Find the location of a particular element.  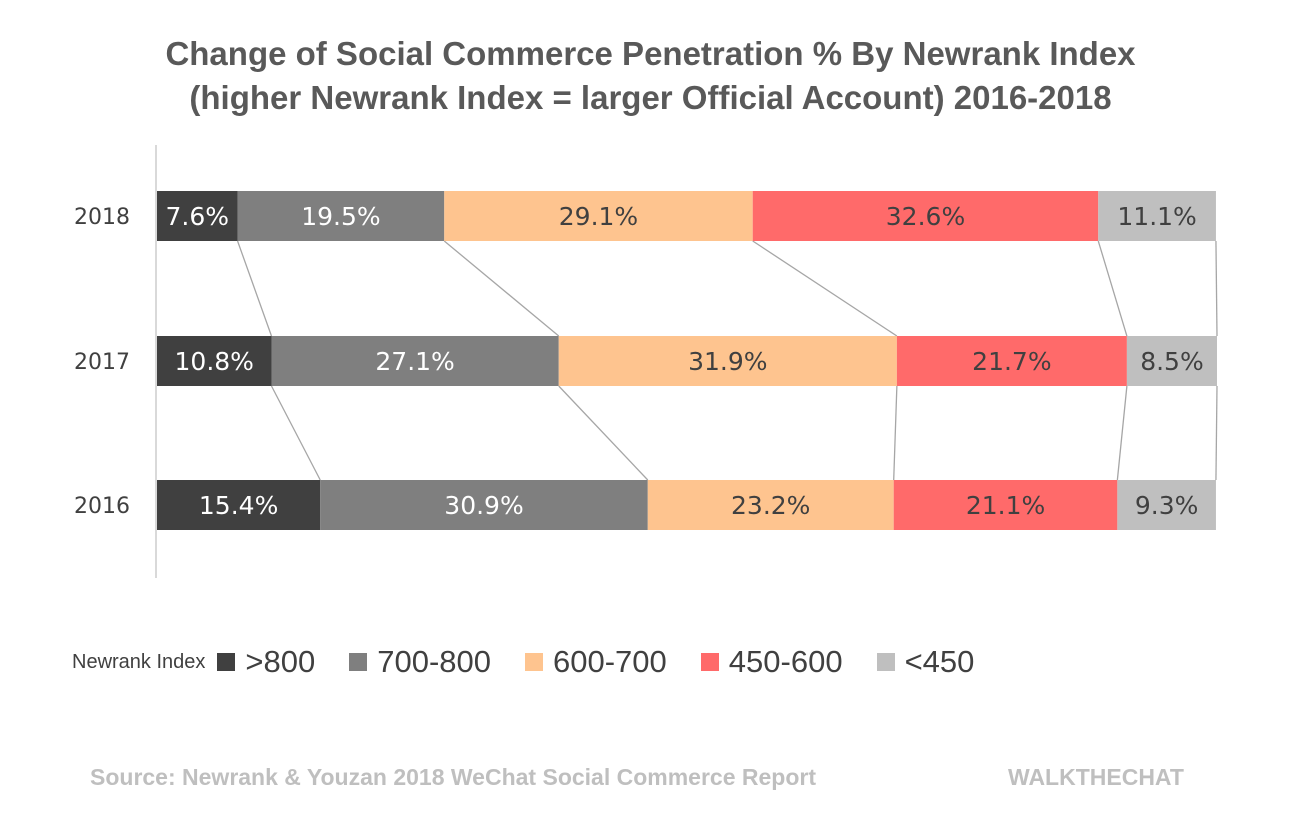

category-label: 2017 is located at coordinates (102, 362).